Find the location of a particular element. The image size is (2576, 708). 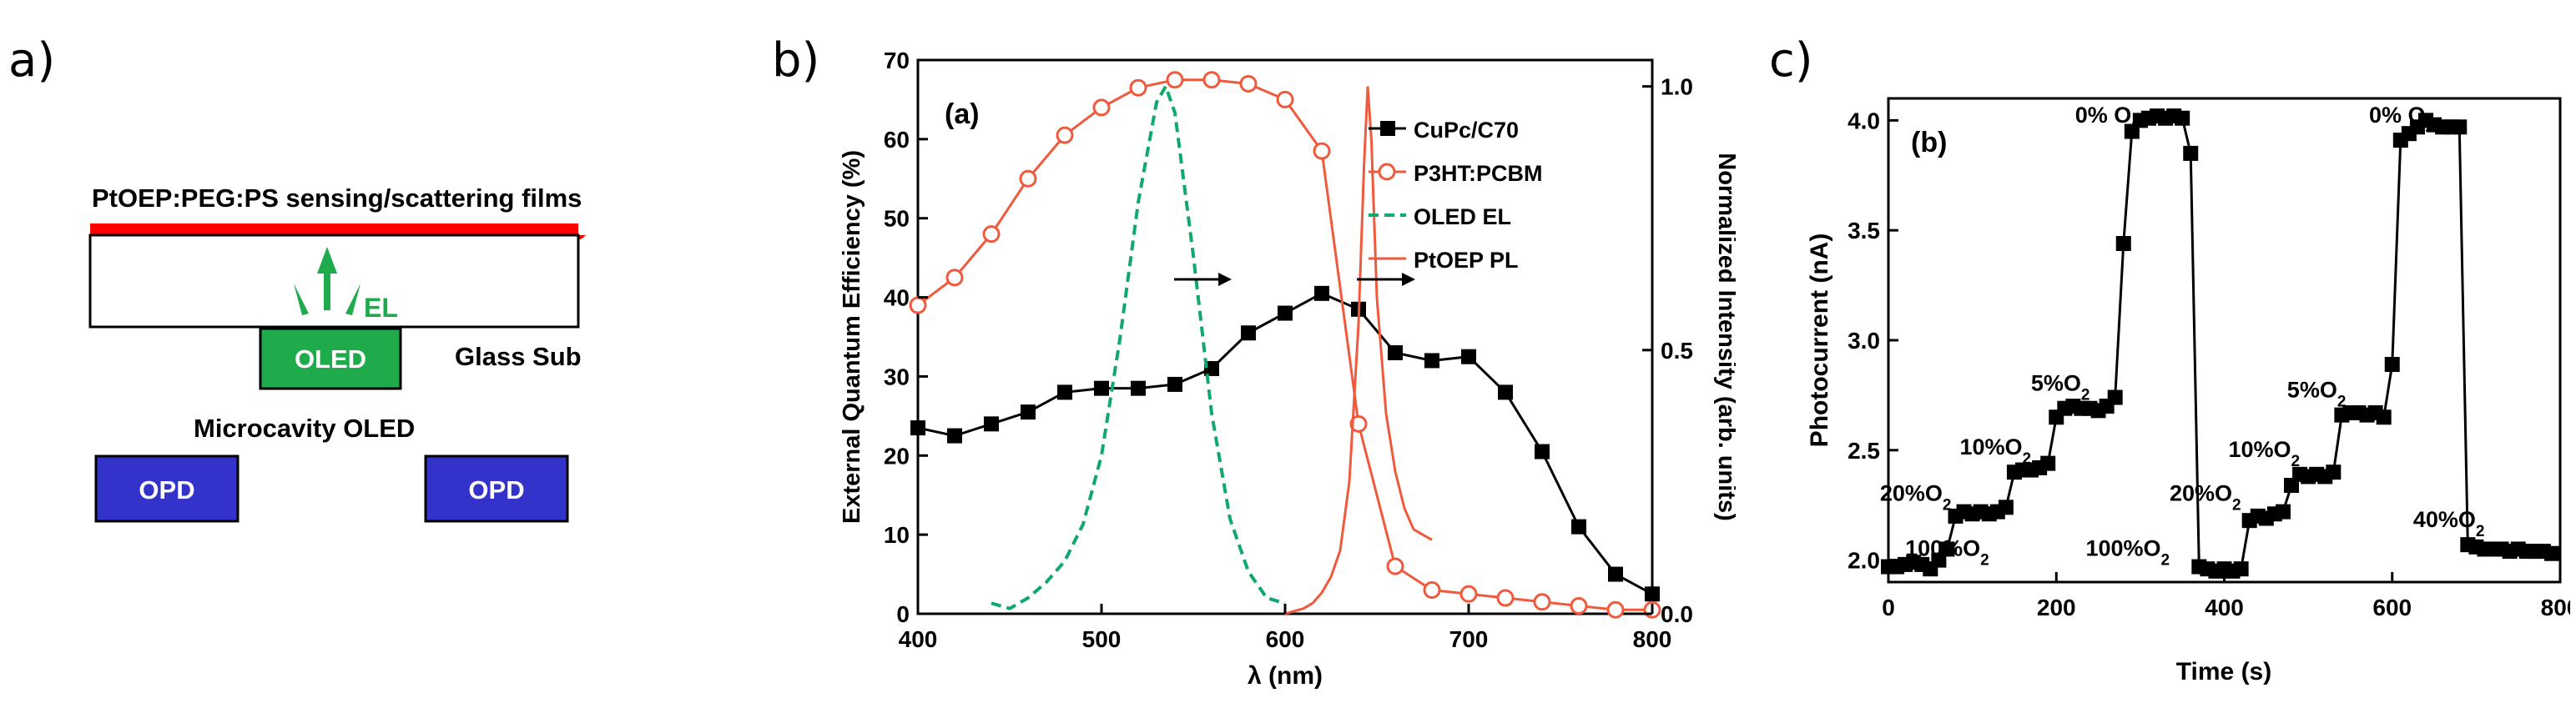

chart-b-ytick-label: 70 is located at coordinates (897, 60).